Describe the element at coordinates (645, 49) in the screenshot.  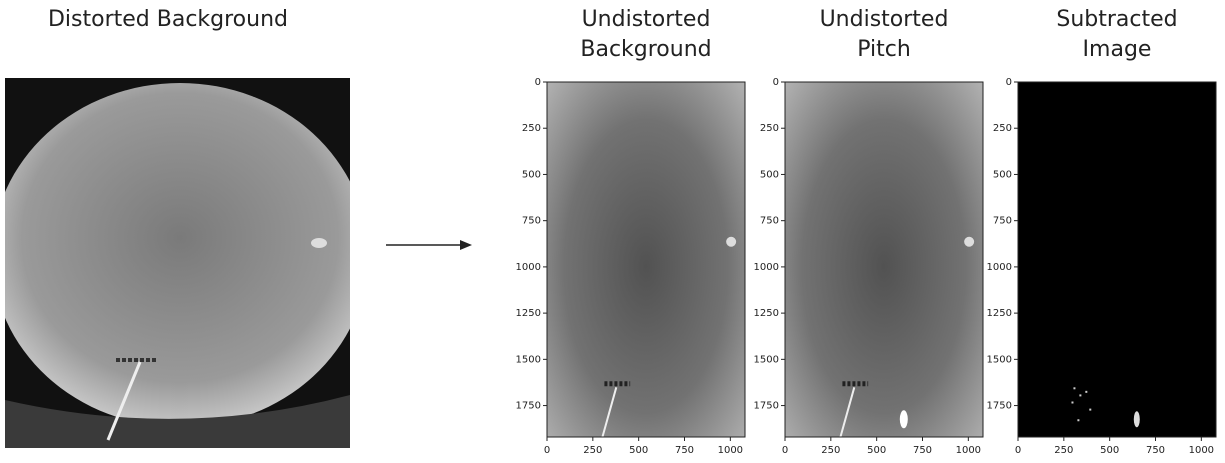
I see `panel-title: Background` at that location.